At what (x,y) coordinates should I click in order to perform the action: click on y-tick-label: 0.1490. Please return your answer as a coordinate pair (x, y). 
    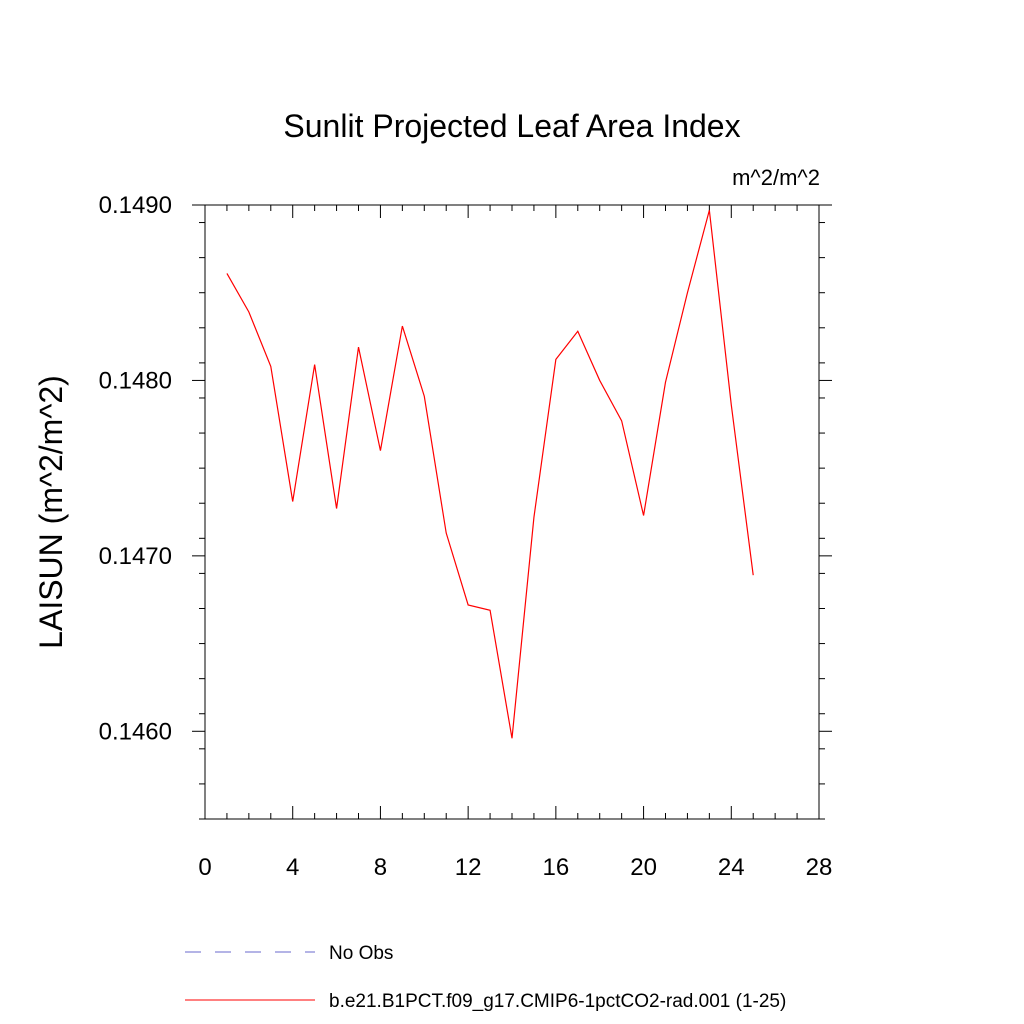
    Looking at the image, I should click on (135, 205).